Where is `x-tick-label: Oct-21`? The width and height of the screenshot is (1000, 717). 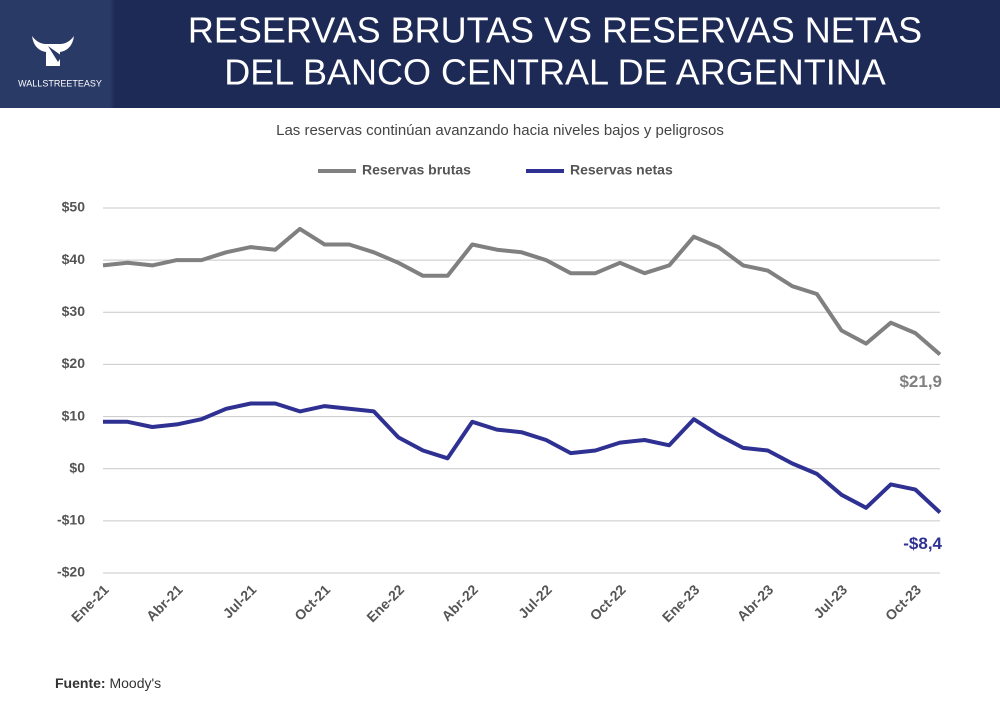 x-tick-label: Oct-21 is located at coordinates (312, 602).